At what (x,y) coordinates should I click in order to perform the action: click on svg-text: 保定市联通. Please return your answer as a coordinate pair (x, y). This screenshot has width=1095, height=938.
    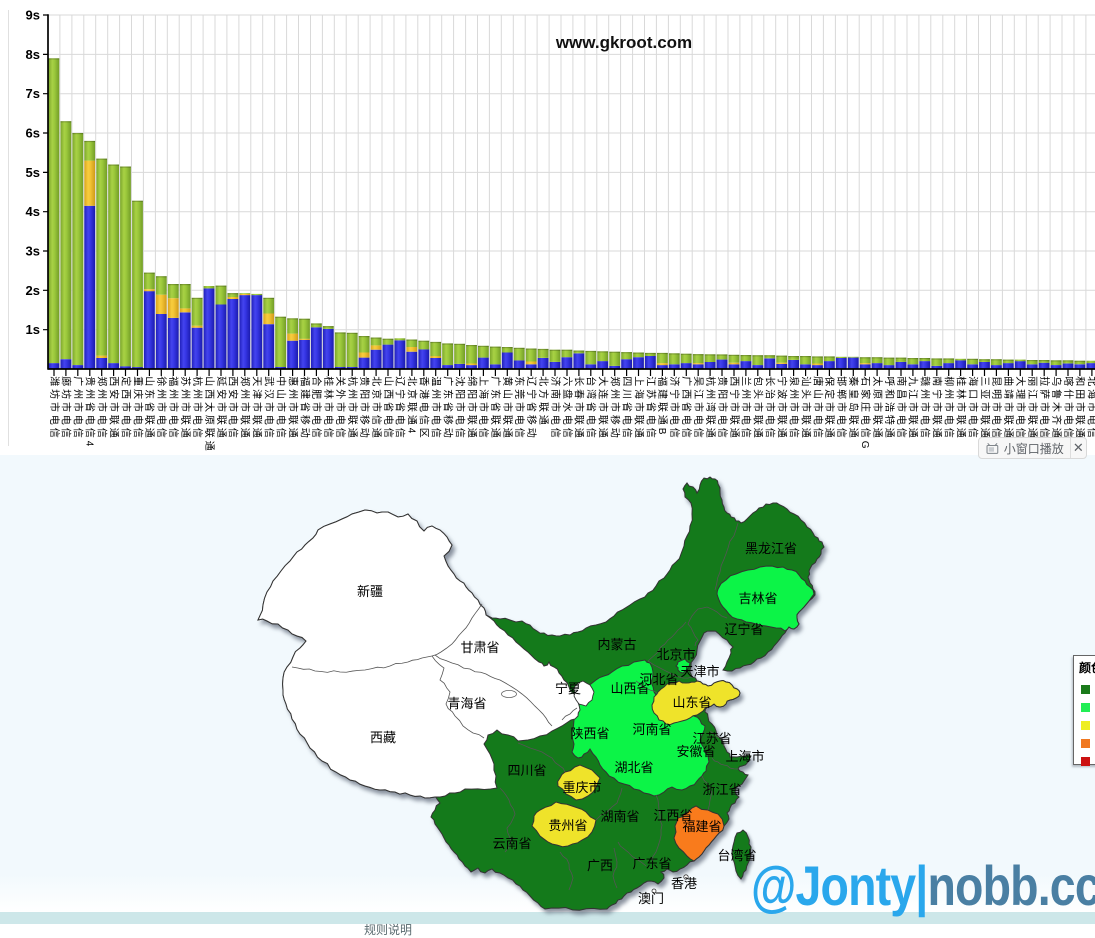
    Looking at the image, I should click on (829, 408).